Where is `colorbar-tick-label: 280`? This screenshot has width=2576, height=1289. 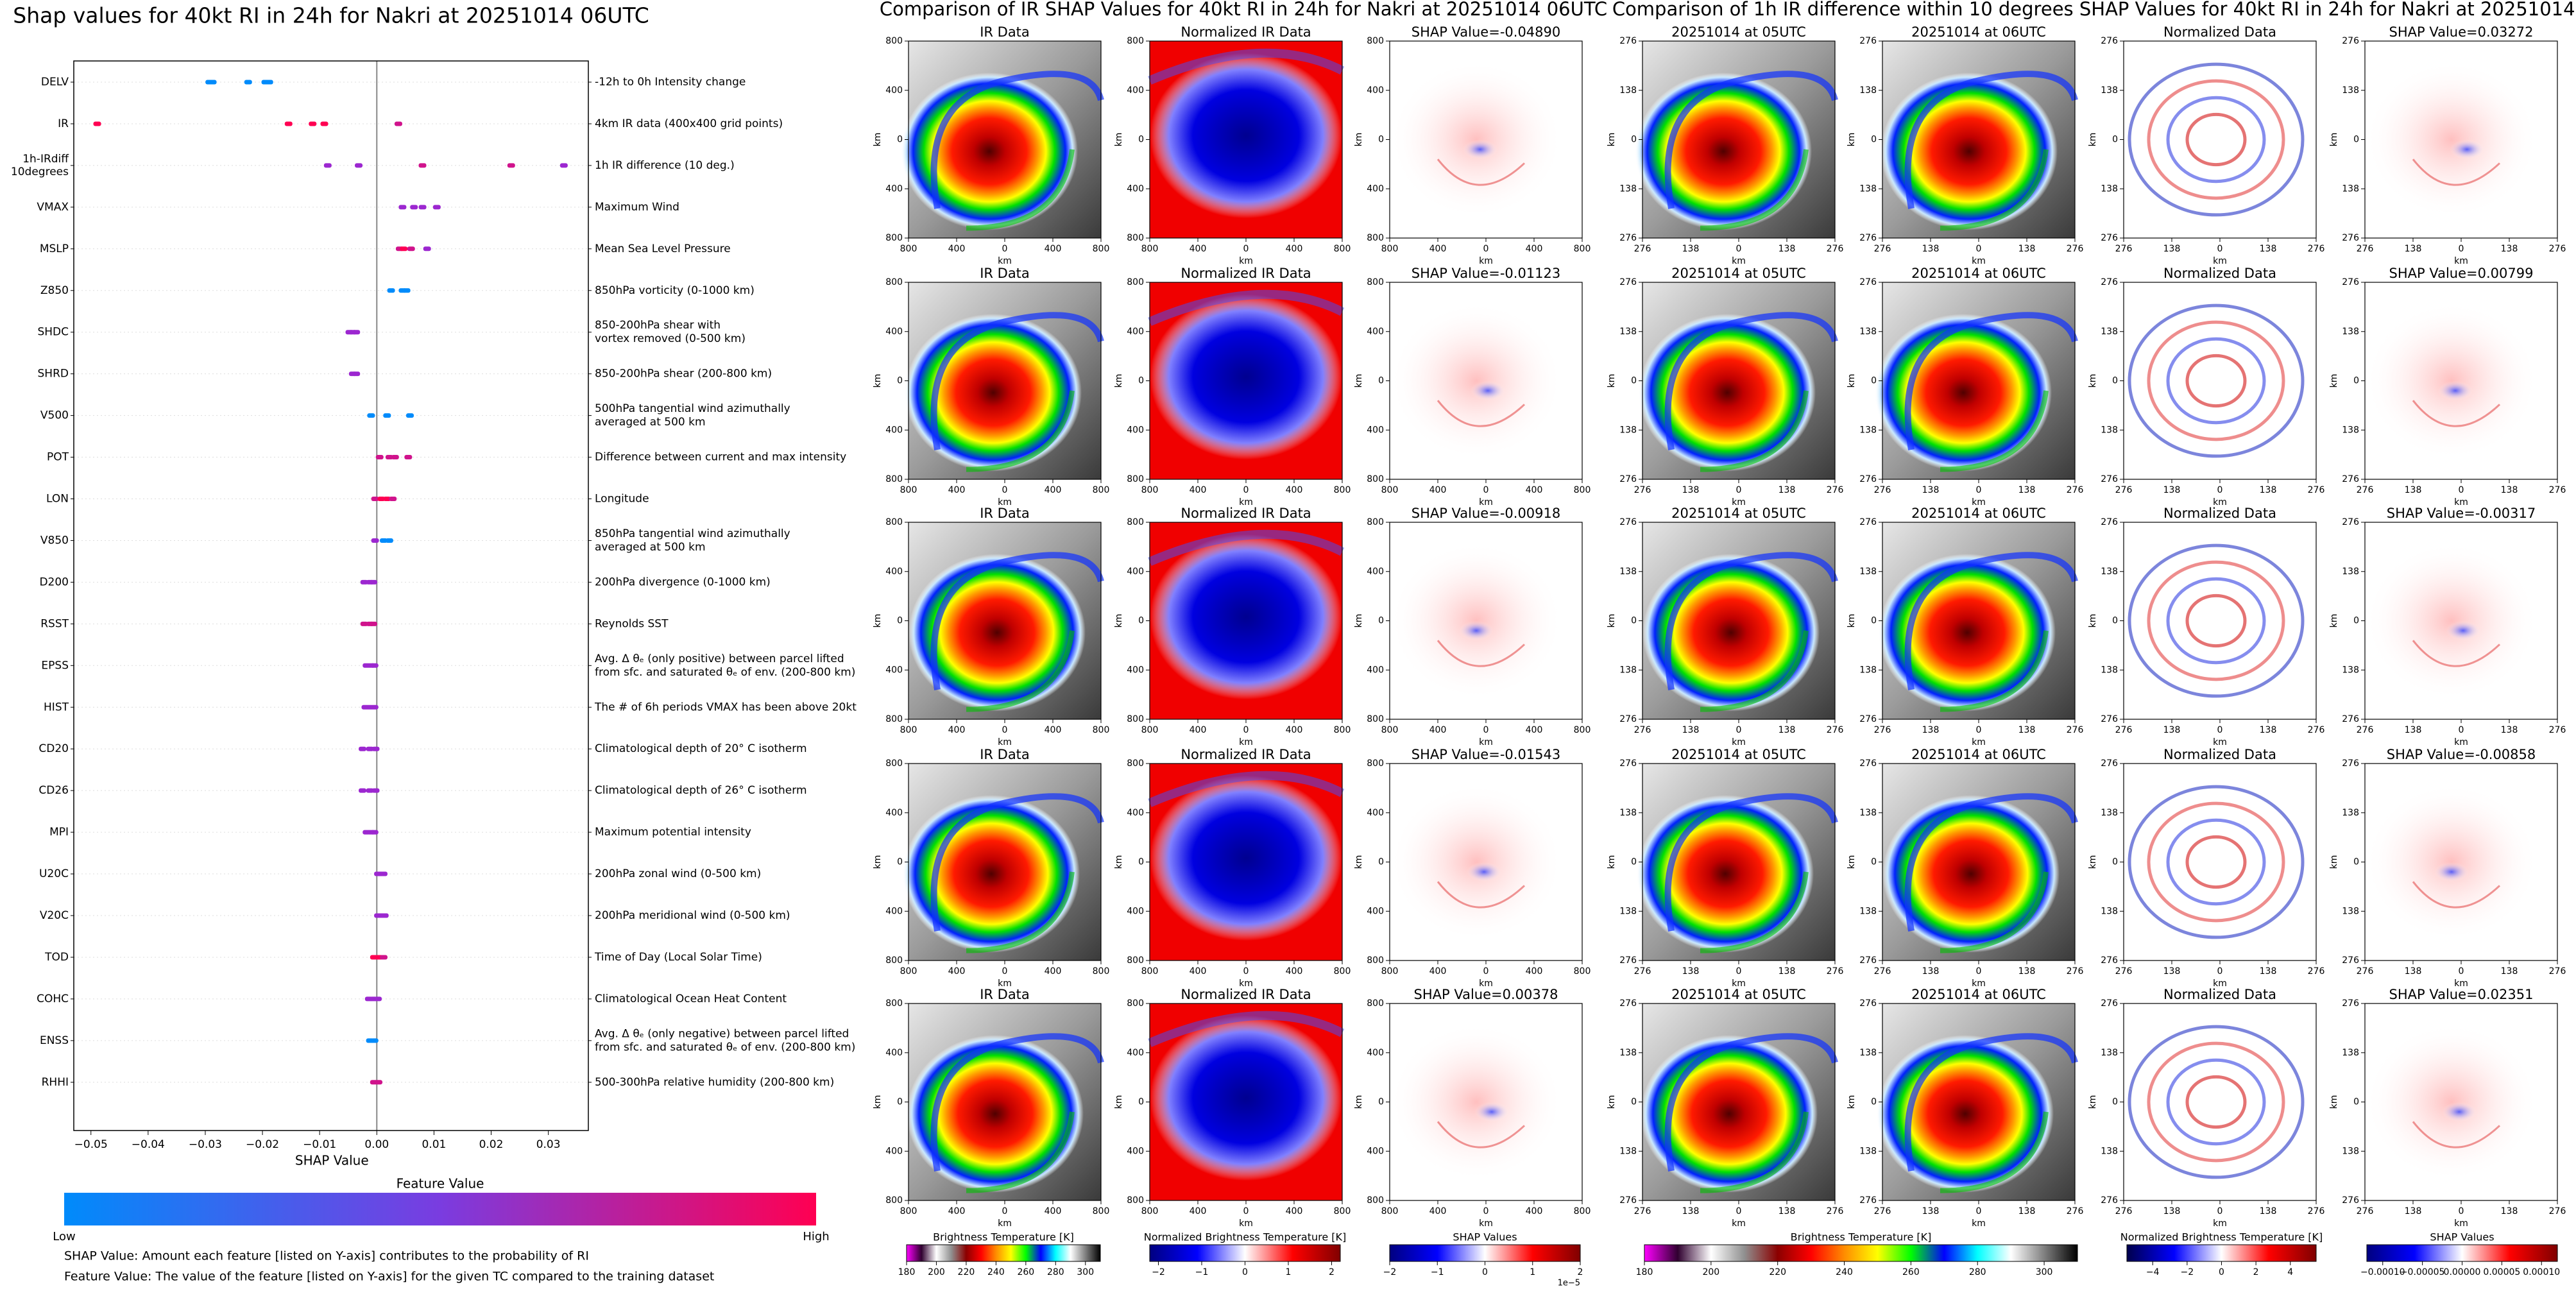
colorbar-tick-label: 280 is located at coordinates (1977, 1272).